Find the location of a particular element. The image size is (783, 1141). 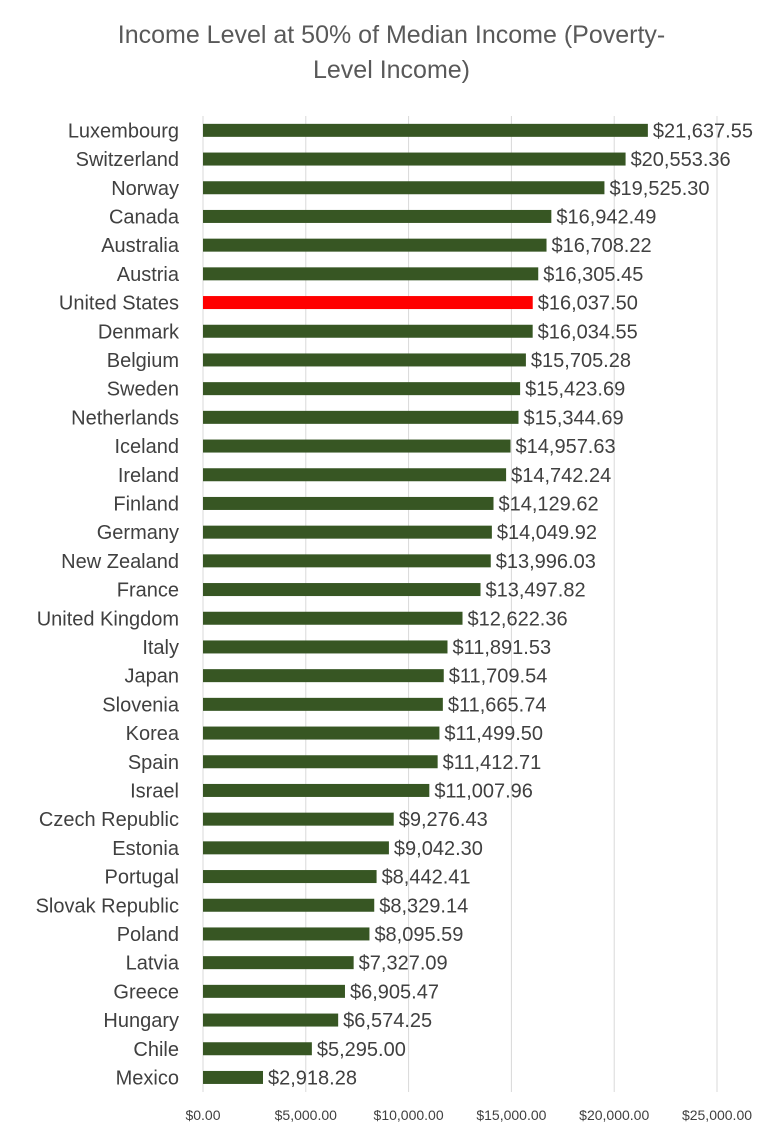

category-label: Sweden is located at coordinates (143, 390).